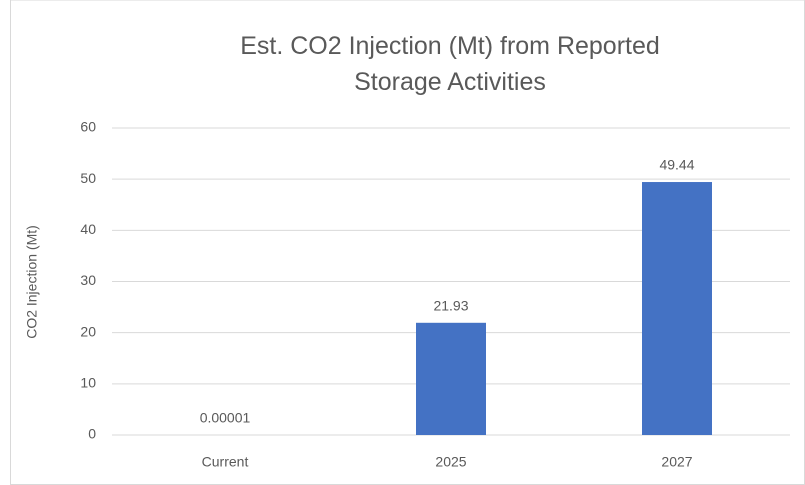  What do you see at coordinates (32, 282) in the screenshot?
I see `y-axis-label: CO2 Injection (Mt)` at bounding box center [32, 282].